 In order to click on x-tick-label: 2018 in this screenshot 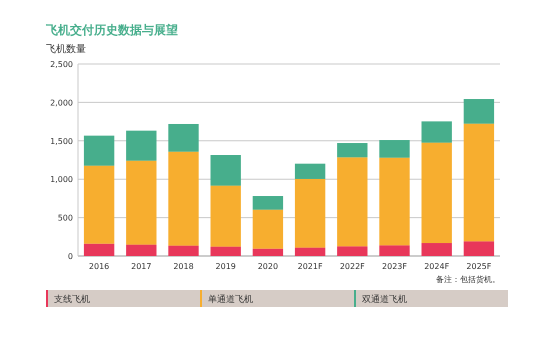, I will do `click(183, 266)`.